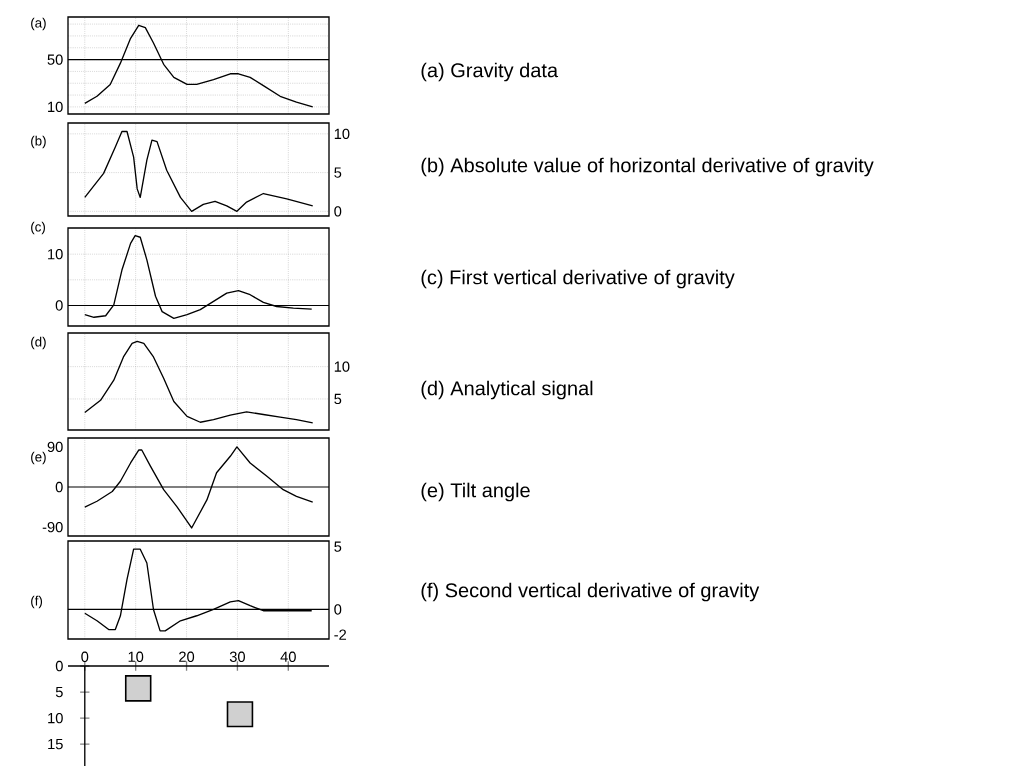 The image size is (1024, 778). I want to click on text: (e) Tilt angle, so click(475, 492).